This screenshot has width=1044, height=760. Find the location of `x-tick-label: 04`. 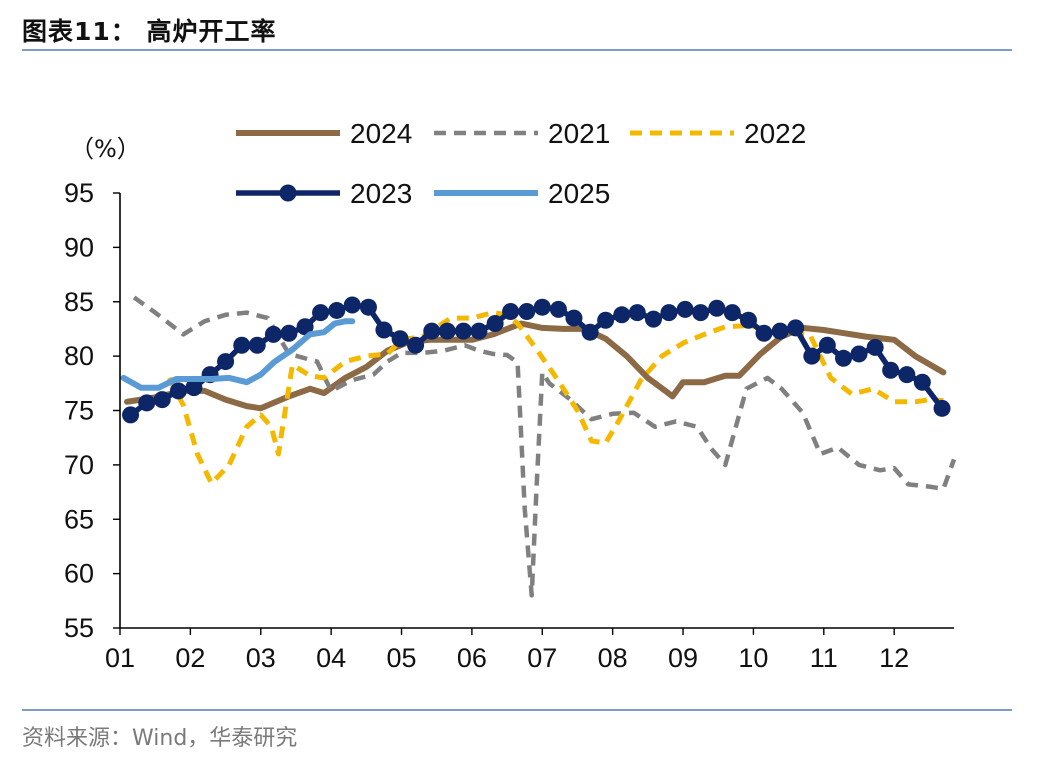

x-tick-label: 04 is located at coordinates (331, 658).